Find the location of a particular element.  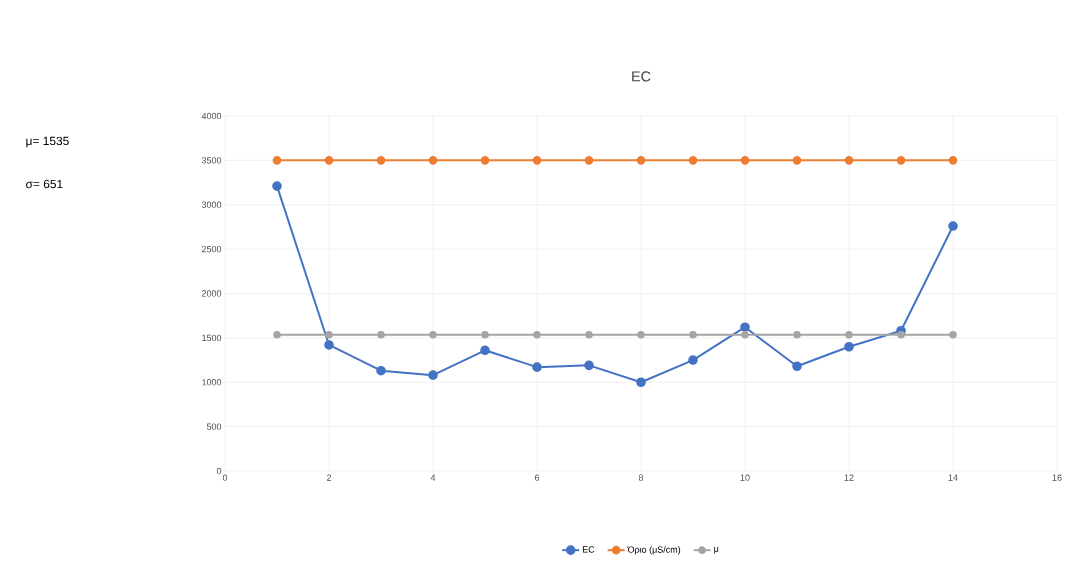

y-tick-label: 500 is located at coordinates (214, 426).